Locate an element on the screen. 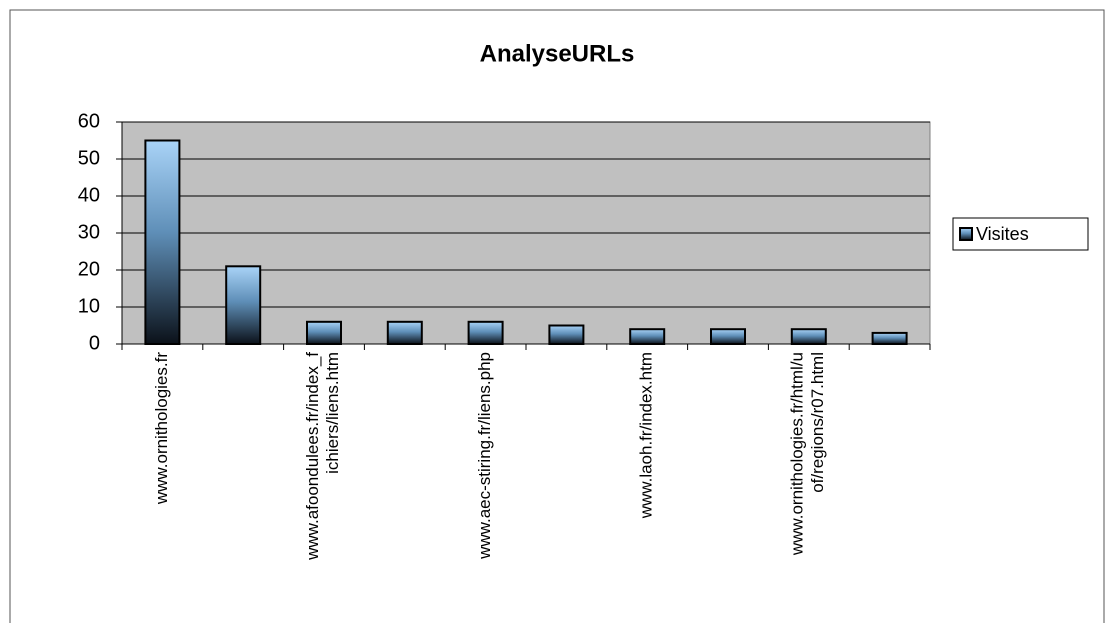 This screenshot has height=623, width=1114. legend-key is located at coordinates (966, 234).